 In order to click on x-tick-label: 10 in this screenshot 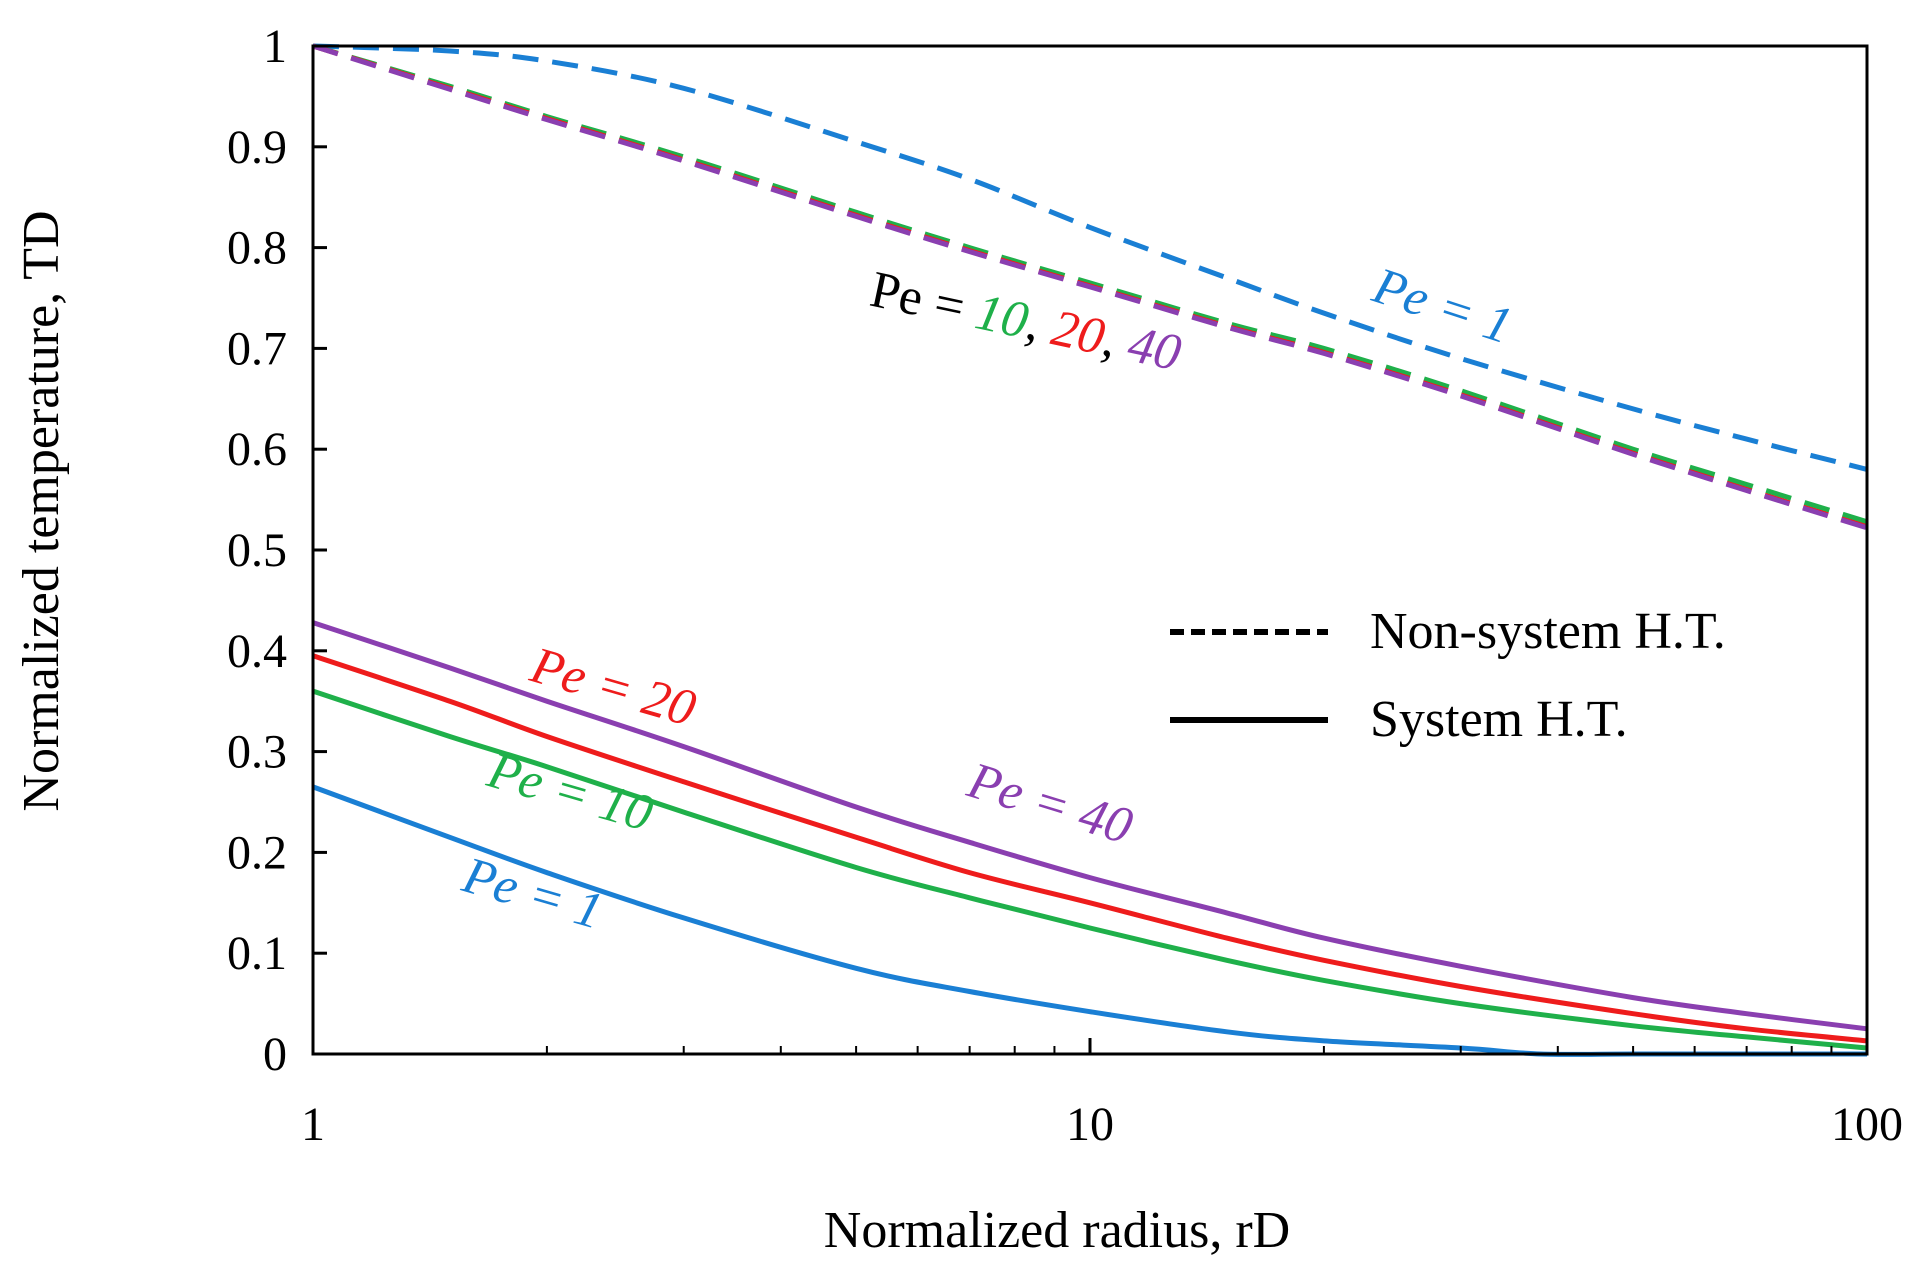, I will do `click(1090, 1124)`.